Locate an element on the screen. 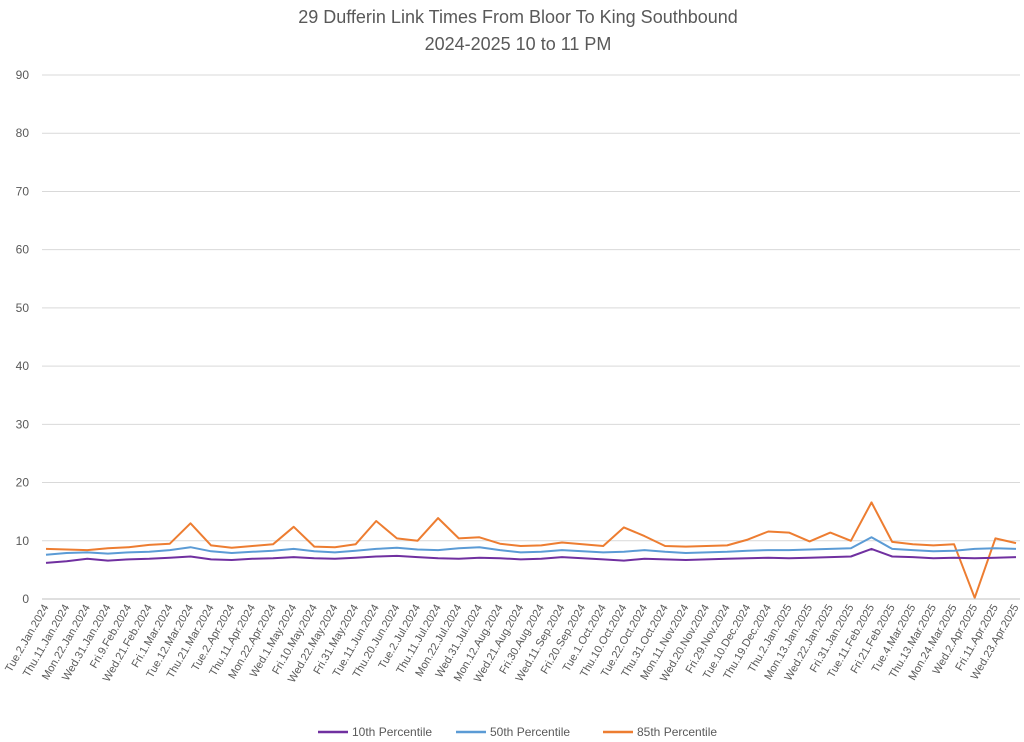  series-lines is located at coordinates (531, 550).